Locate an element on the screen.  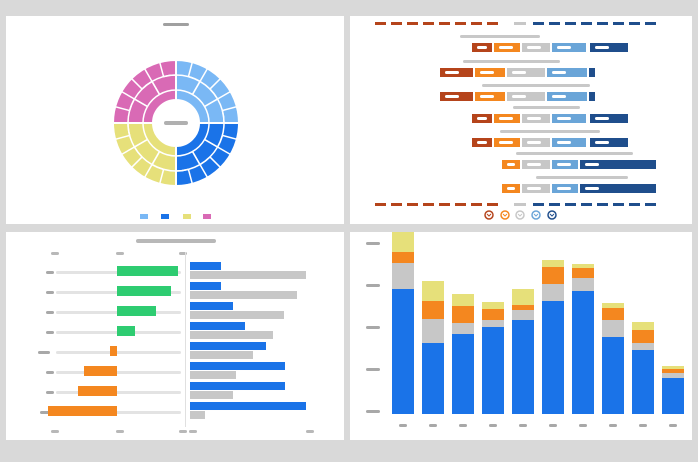
sunburst-center-label-placeholder is located at coordinates (176, 123).